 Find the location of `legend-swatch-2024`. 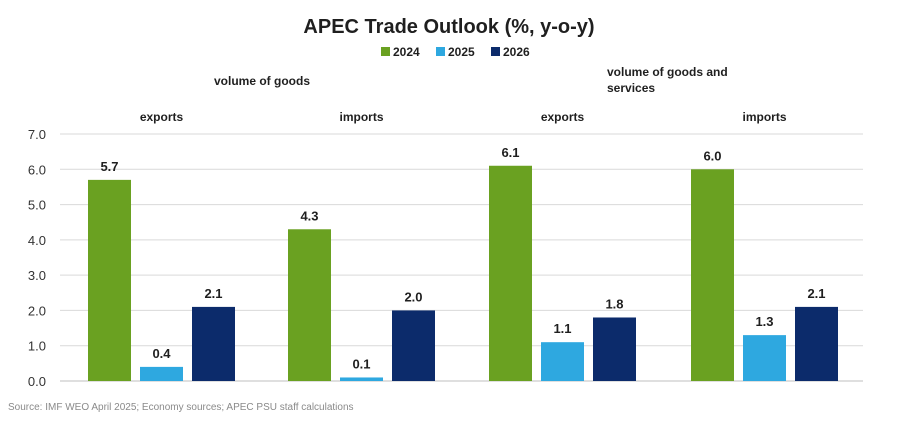

legend-swatch-2024 is located at coordinates (385, 51).